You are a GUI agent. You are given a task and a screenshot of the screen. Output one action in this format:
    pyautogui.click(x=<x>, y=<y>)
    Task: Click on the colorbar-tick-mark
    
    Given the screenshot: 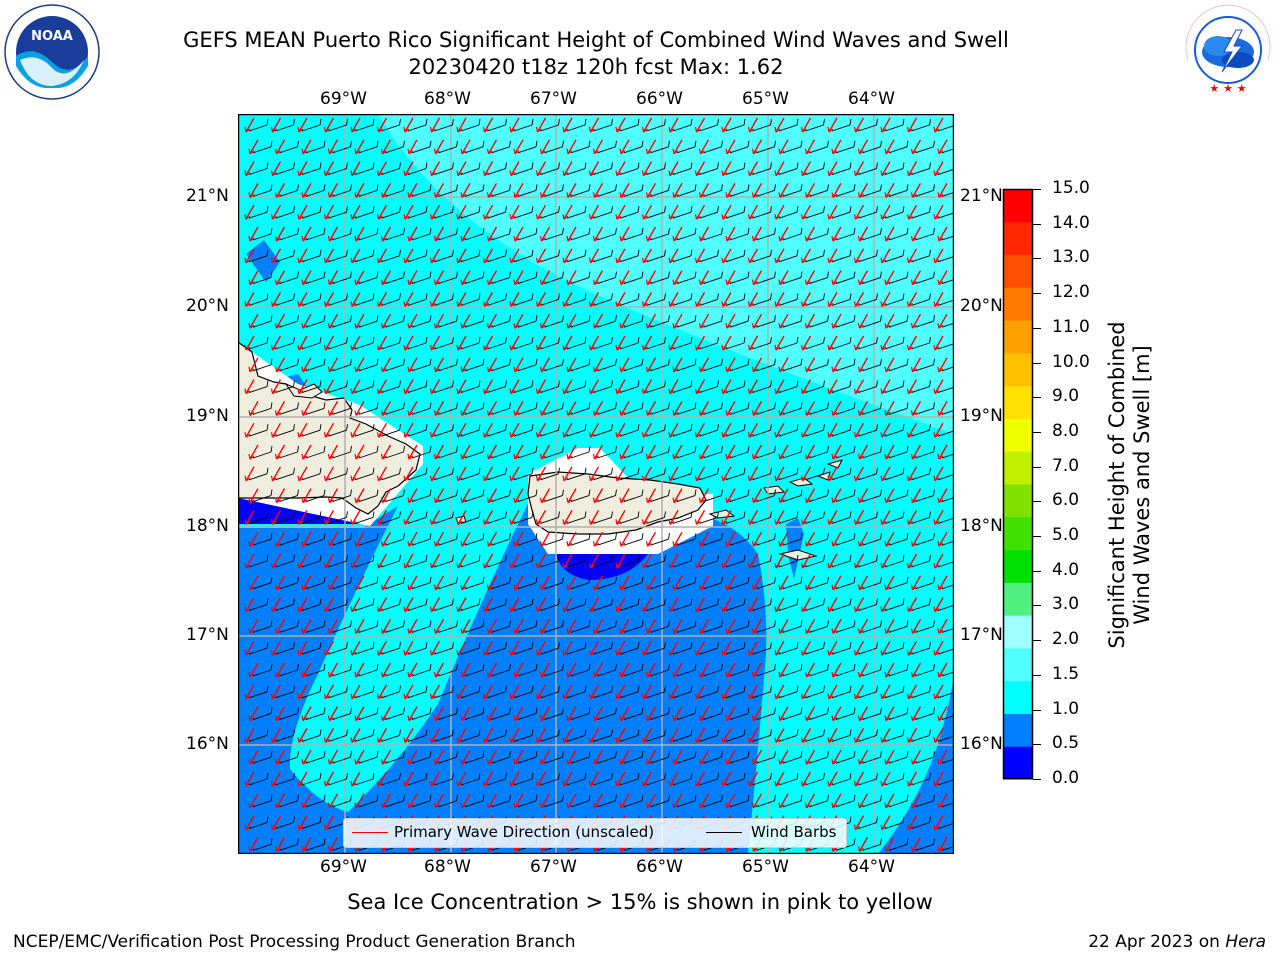 What is the action you would take?
    pyautogui.click(x=1037, y=779)
    